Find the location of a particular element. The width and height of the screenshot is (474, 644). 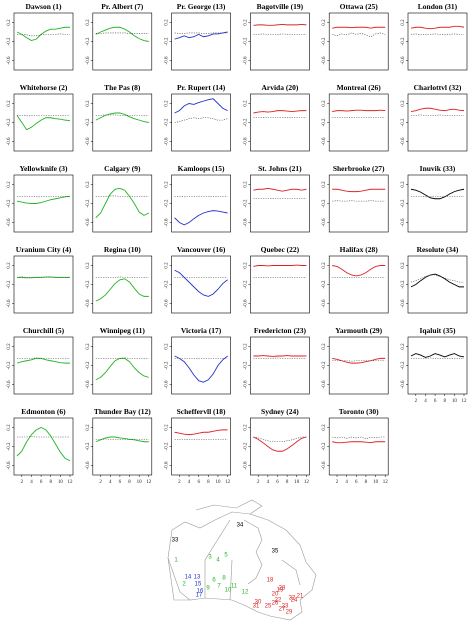

station-label: 6 is located at coordinates (214, 581).